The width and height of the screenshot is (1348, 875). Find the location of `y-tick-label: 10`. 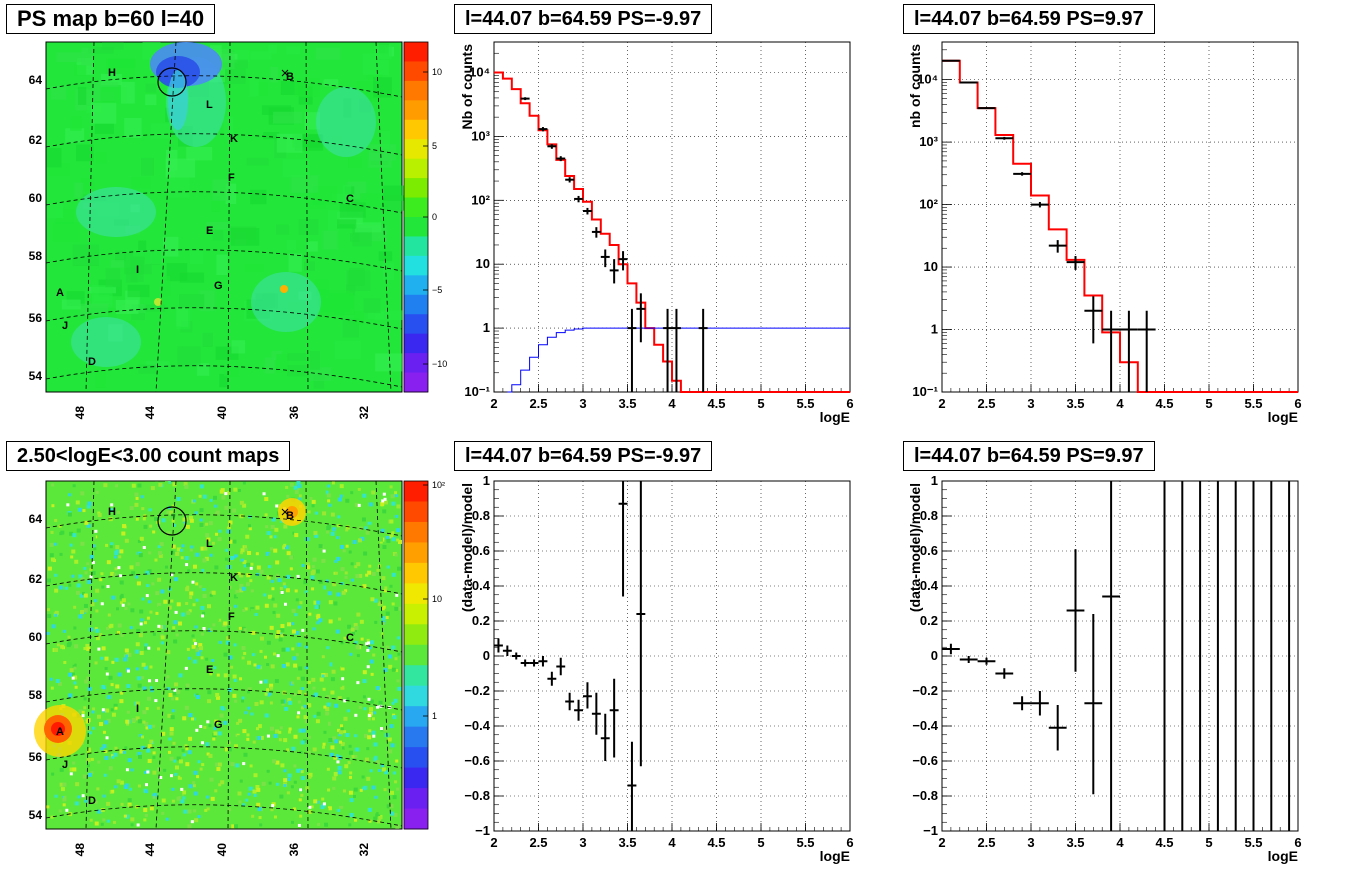

y-tick-label: 10 is located at coordinates (483, 263).